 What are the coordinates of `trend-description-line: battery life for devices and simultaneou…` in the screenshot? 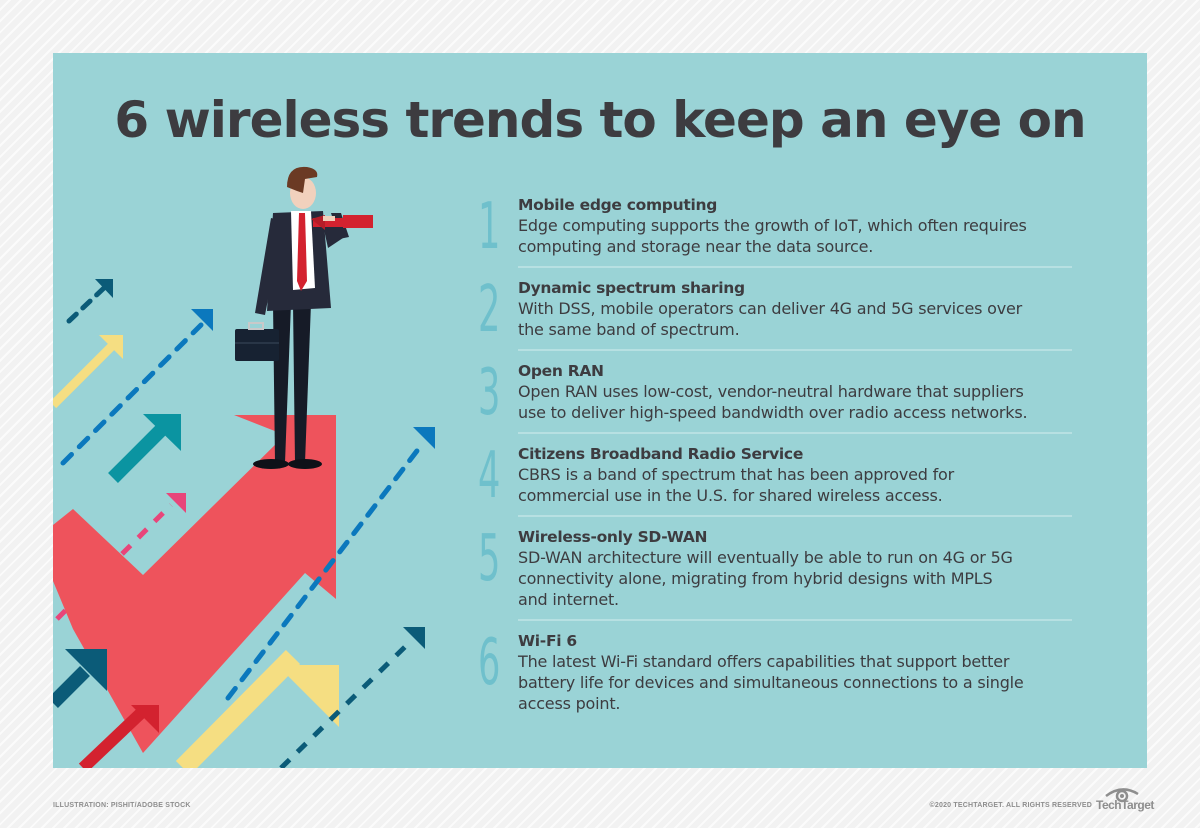 It's located at (771, 682).